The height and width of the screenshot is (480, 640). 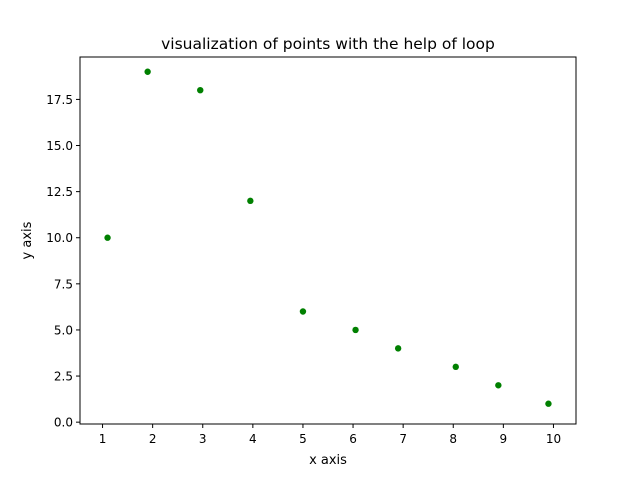 I want to click on x-tick-label: 5, so click(x=303, y=439).